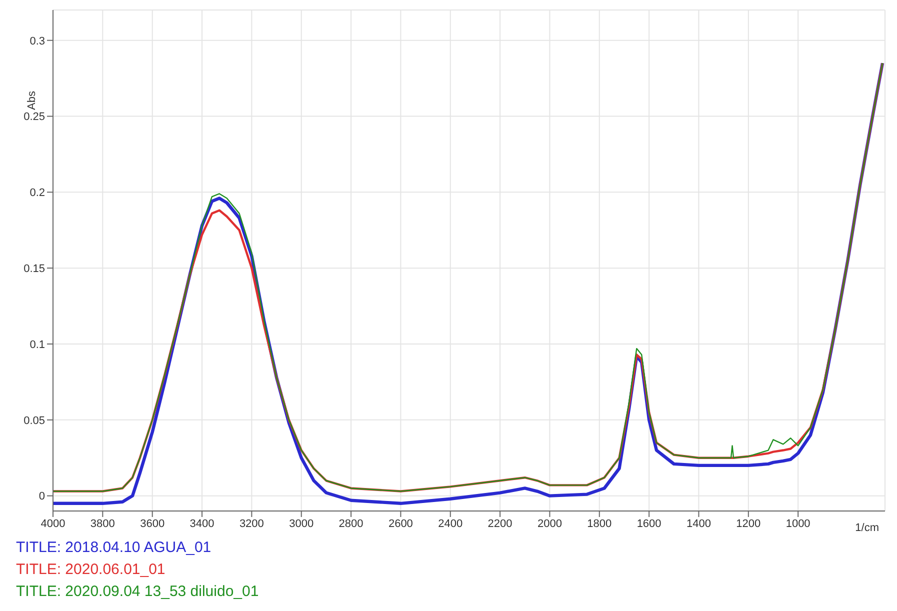 This screenshot has height=611, width=897. I want to click on x-tick-label: 3600, so click(152, 524).